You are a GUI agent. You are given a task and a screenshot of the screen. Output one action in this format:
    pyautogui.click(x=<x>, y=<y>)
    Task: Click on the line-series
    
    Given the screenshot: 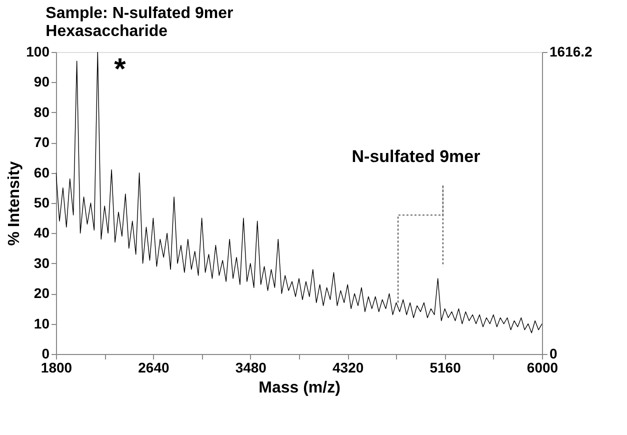 What is the action you would take?
    pyautogui.click(x=421, y=244)
    